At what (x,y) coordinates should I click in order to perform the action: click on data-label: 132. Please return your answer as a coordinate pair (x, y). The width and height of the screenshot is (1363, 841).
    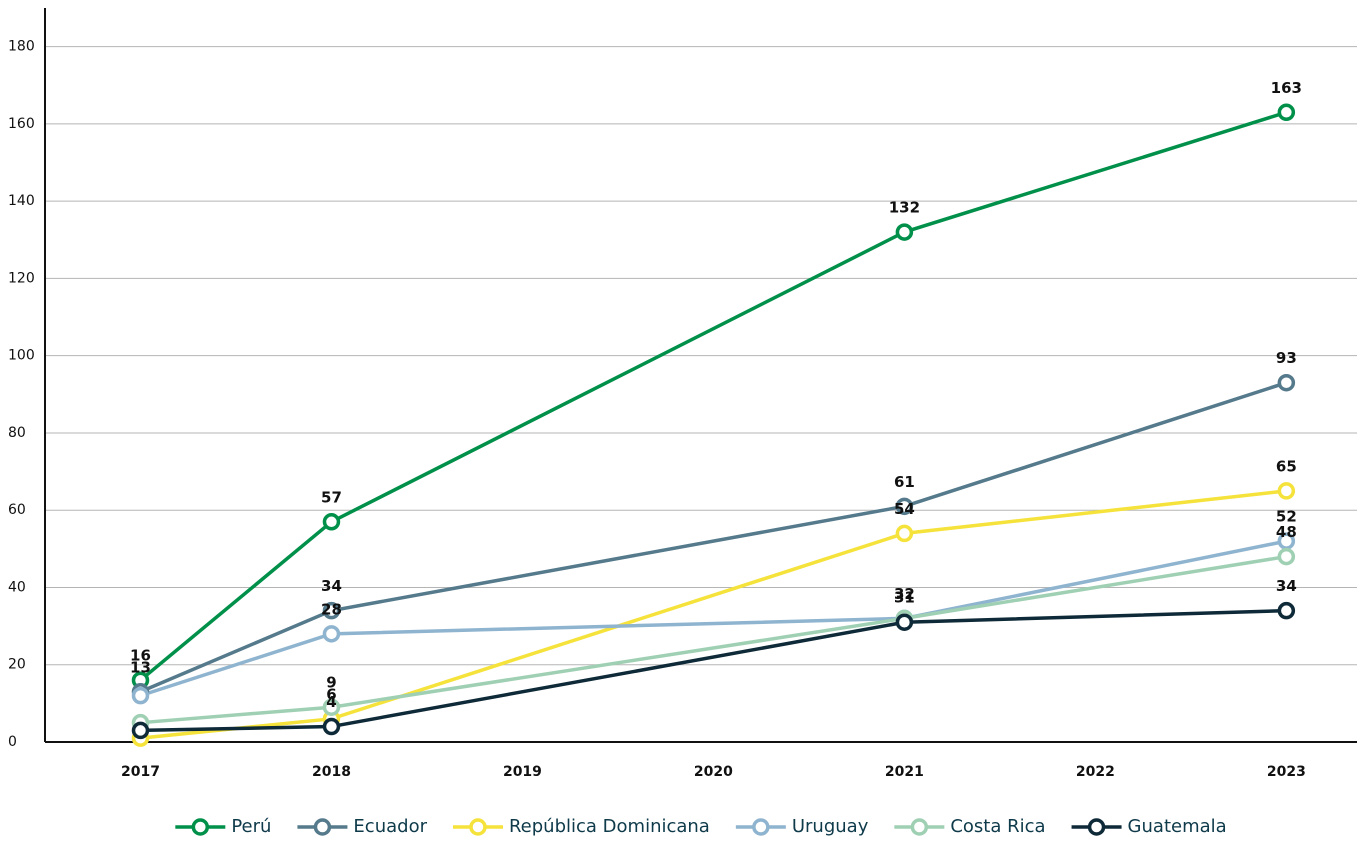
    Looking at the image, I should click on (904, 208).